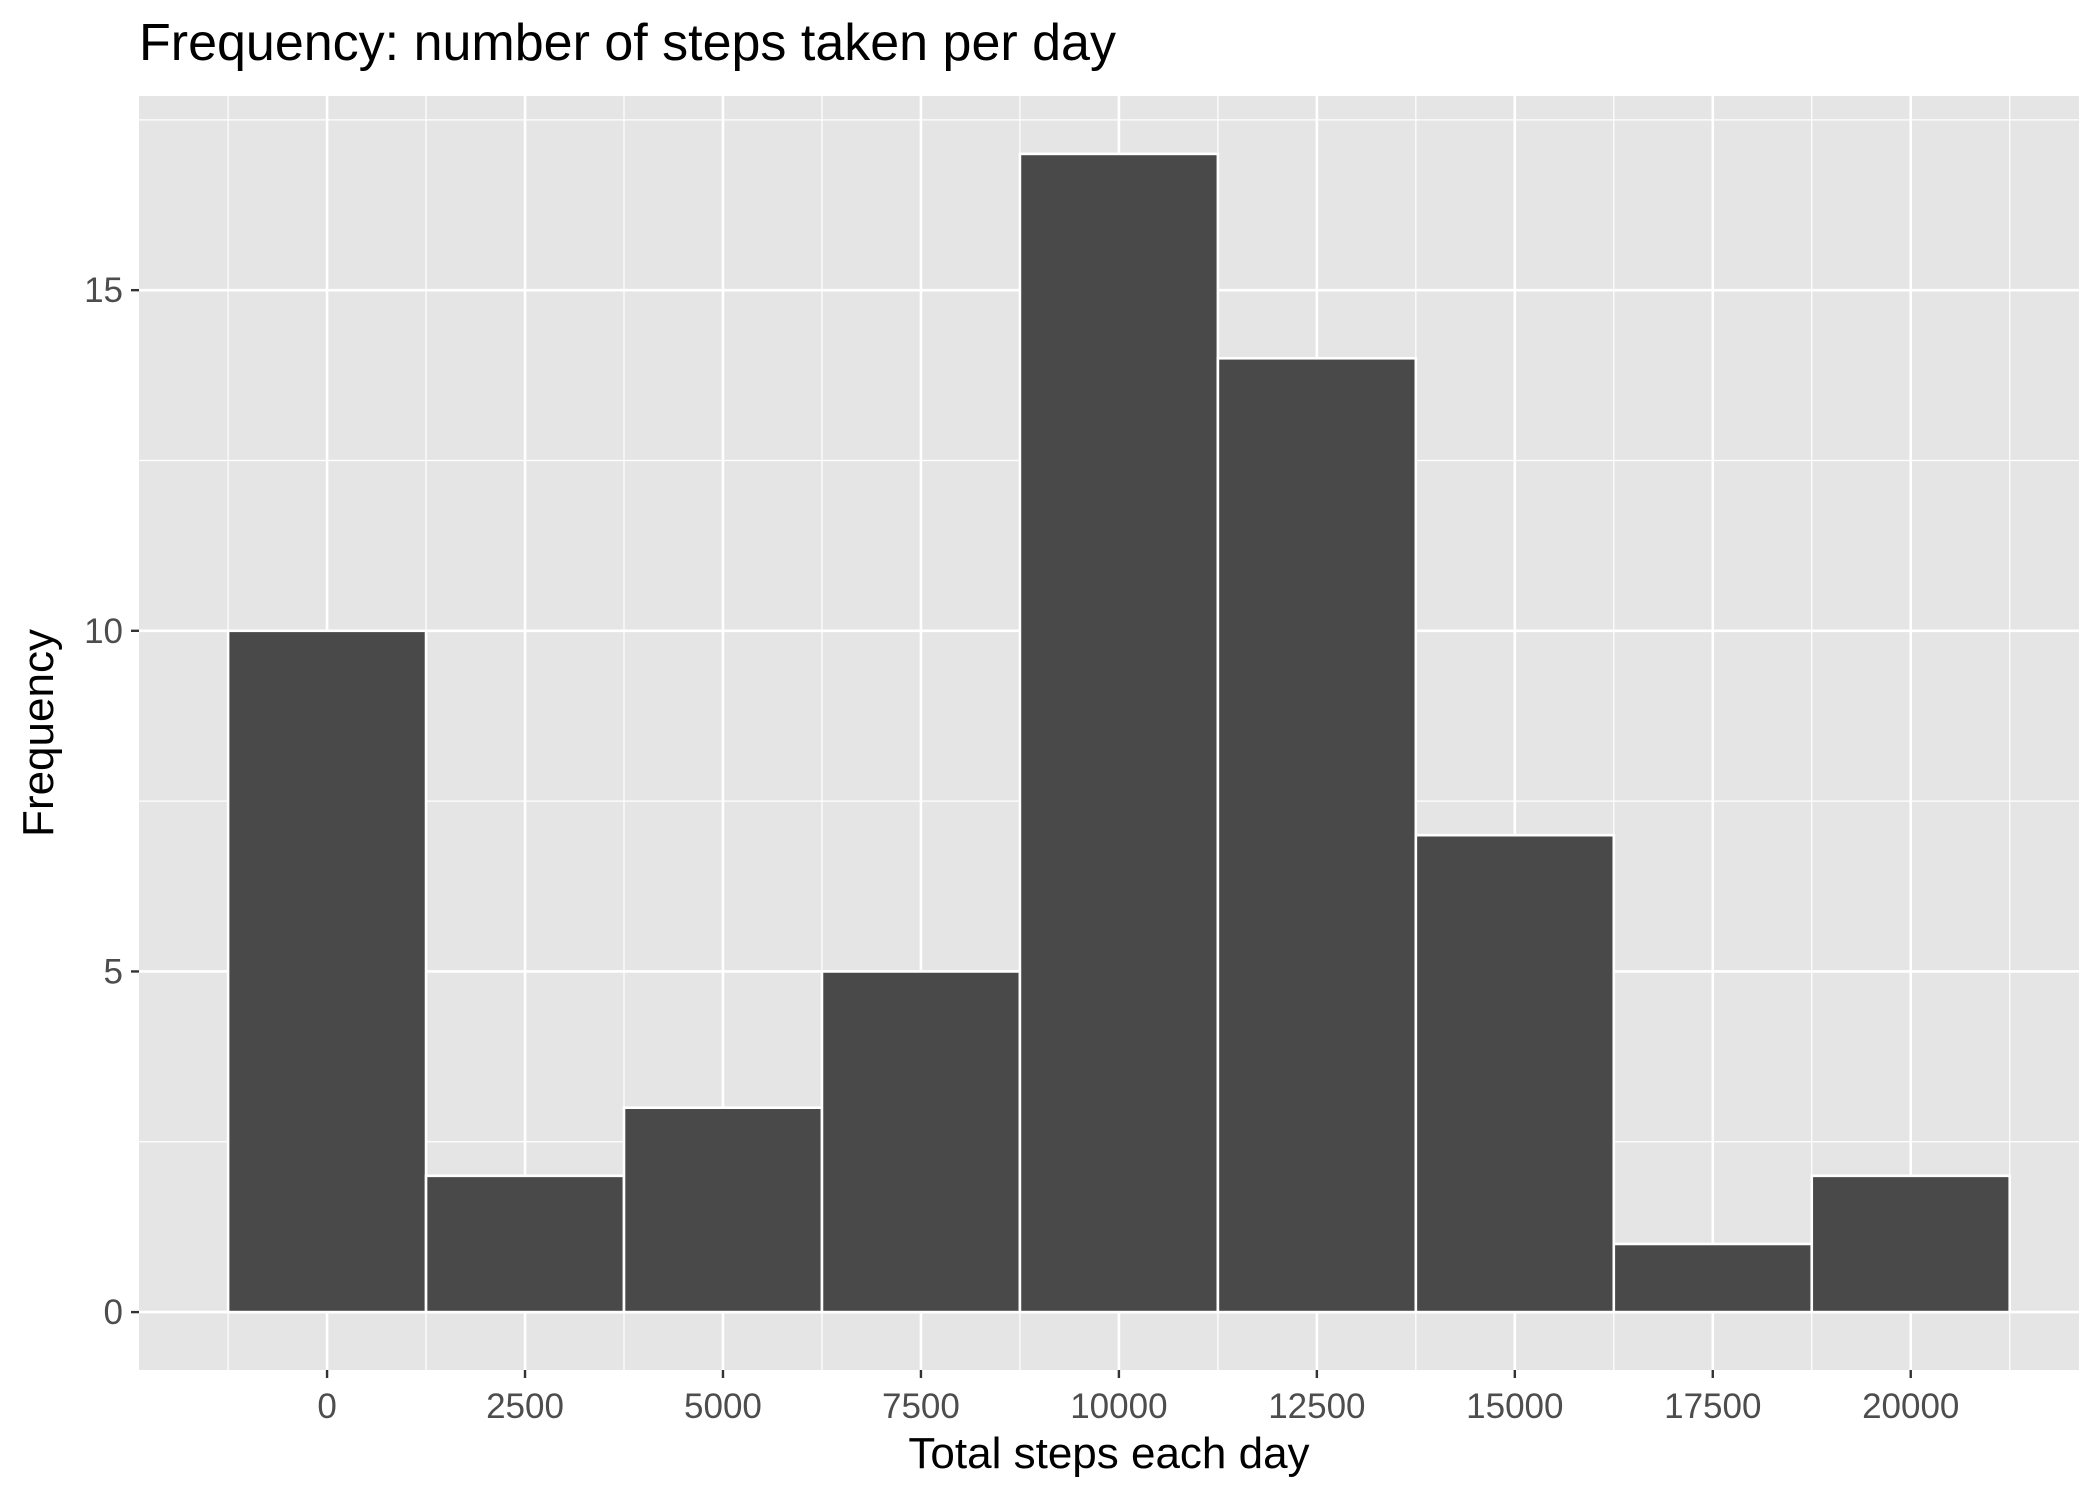 The width and height of the screenshot is (2099, 1499). I want to click on x-tick-label: 2500, so click(525, 1406).